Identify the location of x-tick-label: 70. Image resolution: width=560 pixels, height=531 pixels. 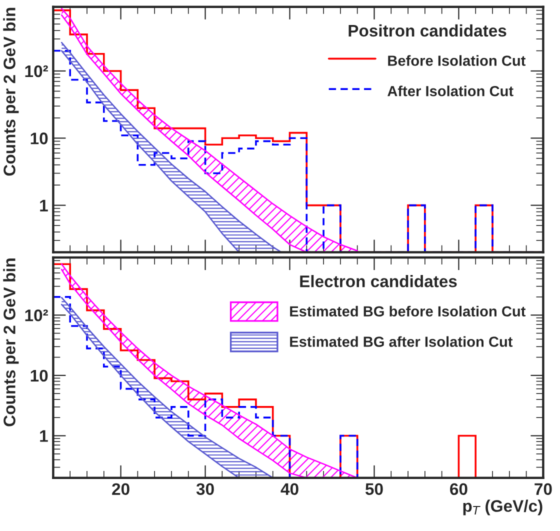
(543, 489).